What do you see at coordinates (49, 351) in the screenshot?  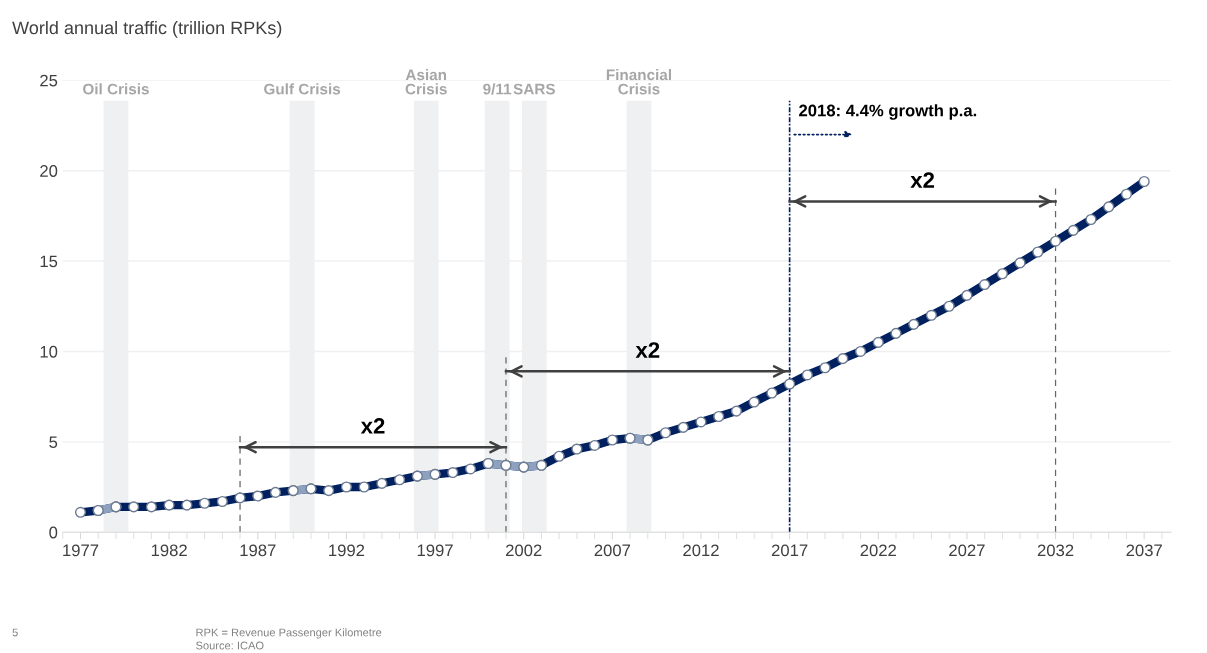 I see `y-tick-label: 10` at bounding box center [49, 351].